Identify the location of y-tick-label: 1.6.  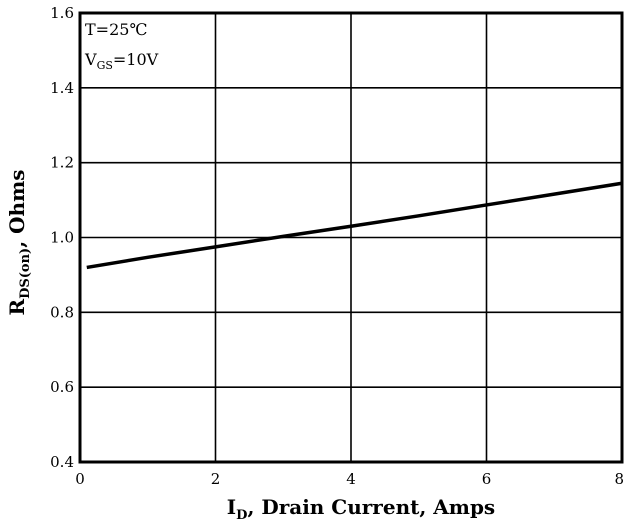
(62, 13).